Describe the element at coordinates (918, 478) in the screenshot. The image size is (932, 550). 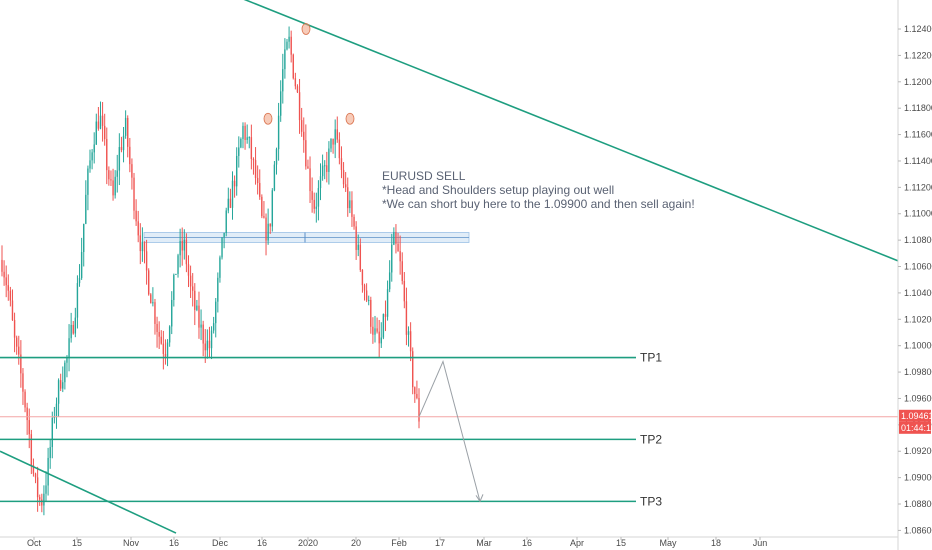
I see `price-tick-label: 1.09000` at that location.